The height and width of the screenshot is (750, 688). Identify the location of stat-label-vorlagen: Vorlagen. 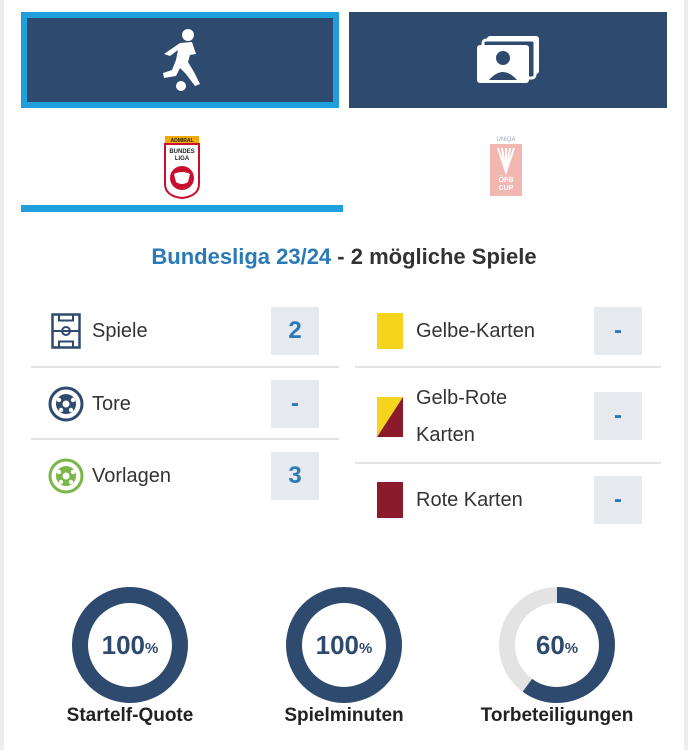
(131, 476).